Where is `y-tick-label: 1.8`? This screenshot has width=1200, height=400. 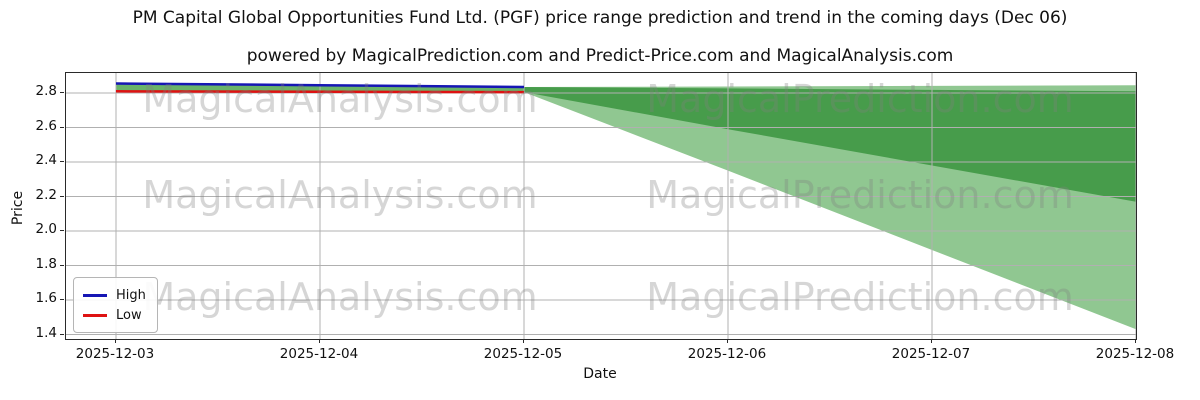
y-tick-label: 1.8 is located at coordinates (46, 263).